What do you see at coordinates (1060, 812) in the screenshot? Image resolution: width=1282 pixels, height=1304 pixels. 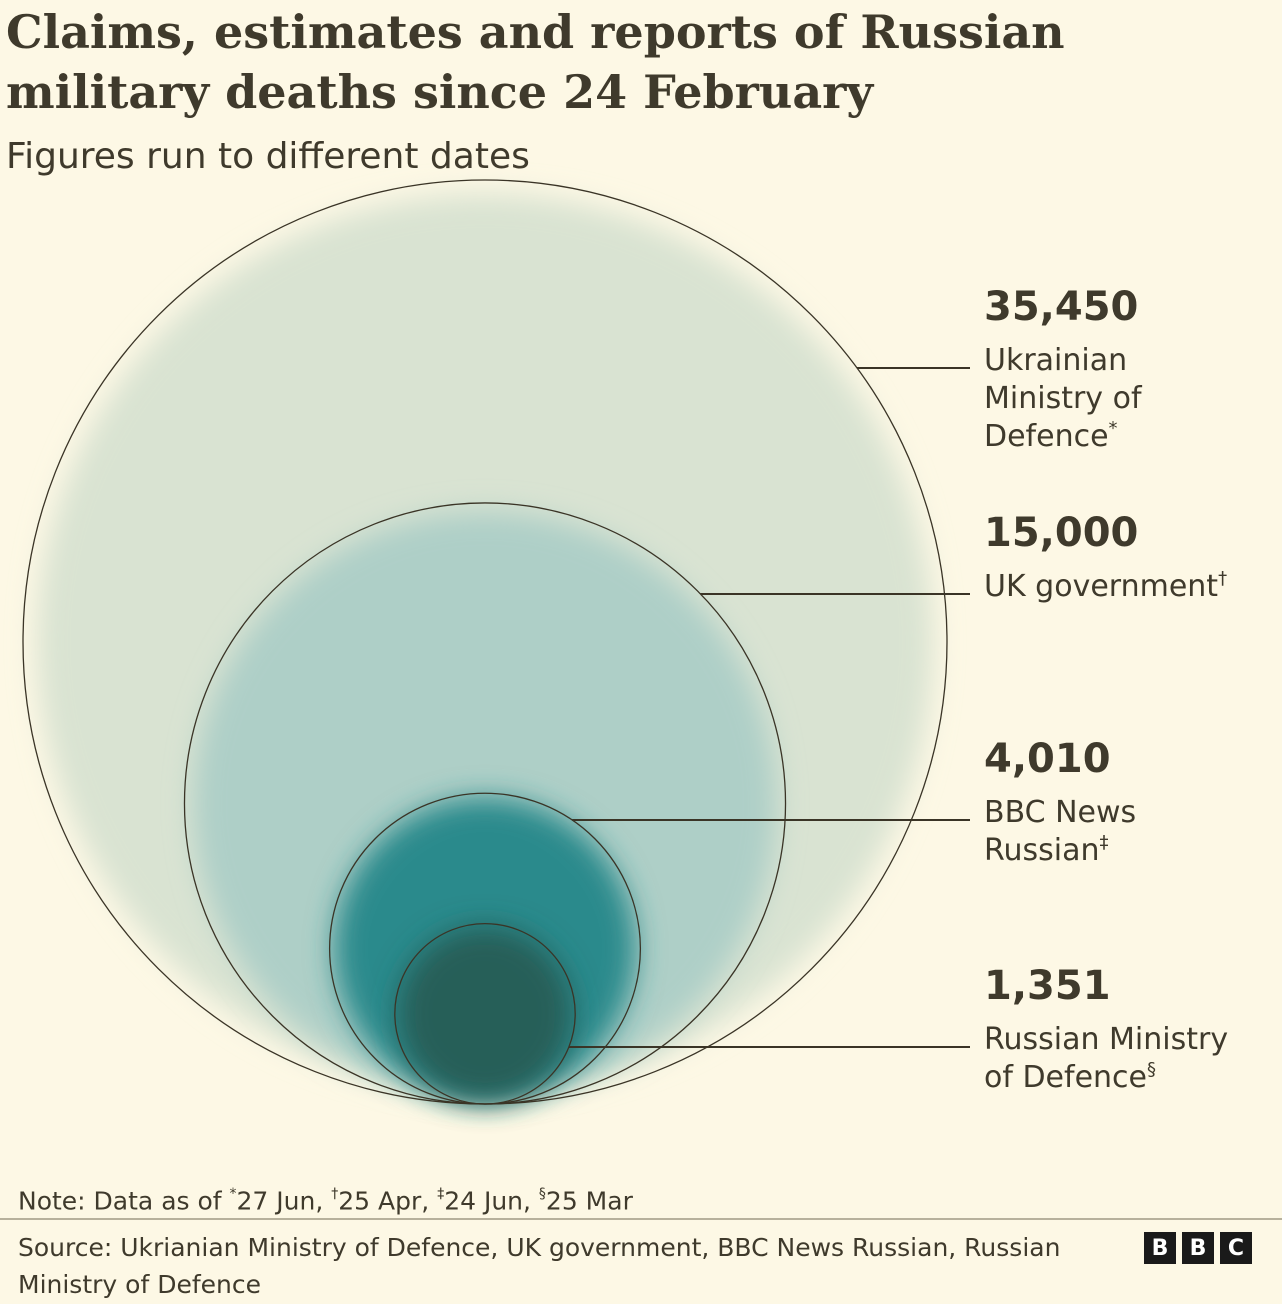 I see `source-label-3-line-1: BBC News` at bounding box center [1060, 812].